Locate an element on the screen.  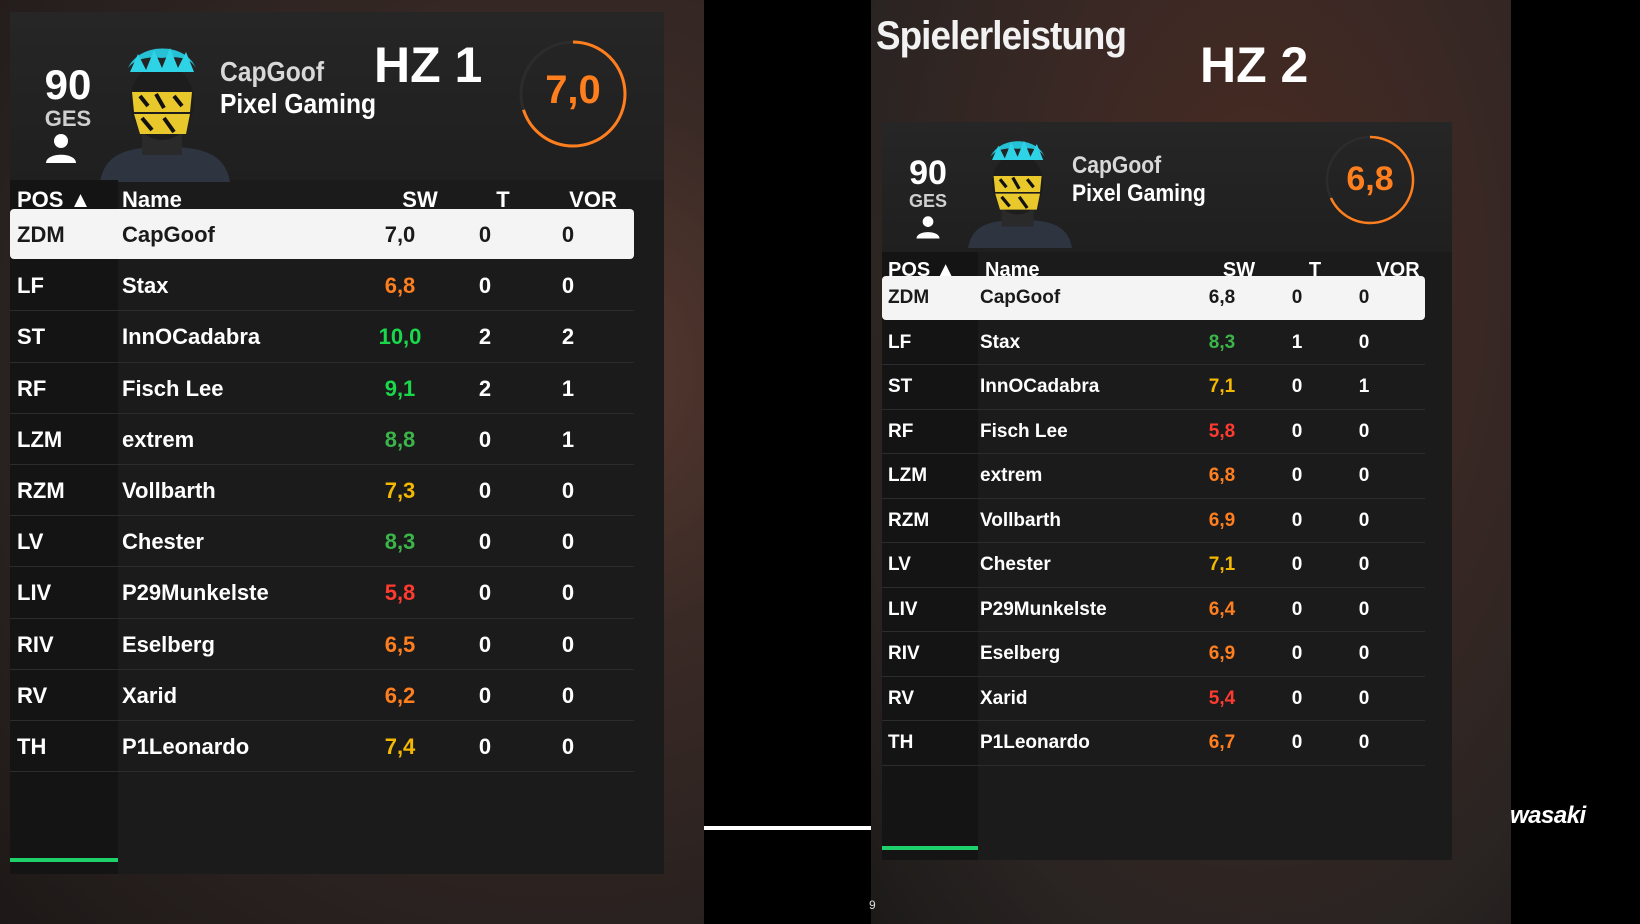
half2-label: HZ 2 is located at coordinates (1254, 65).